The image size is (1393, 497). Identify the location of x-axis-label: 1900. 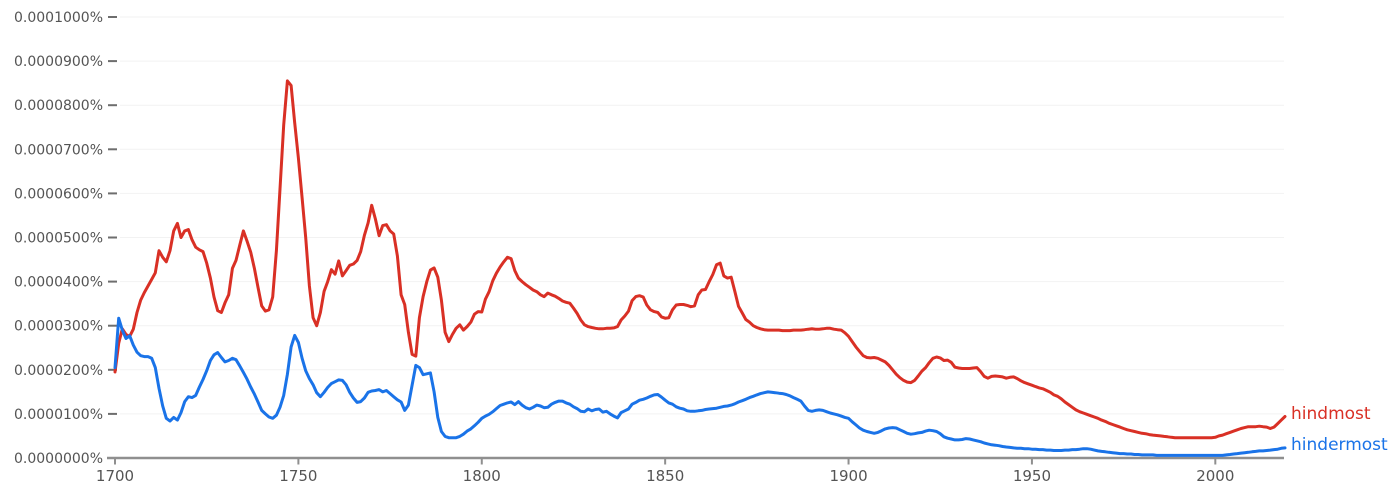
(848, 476).